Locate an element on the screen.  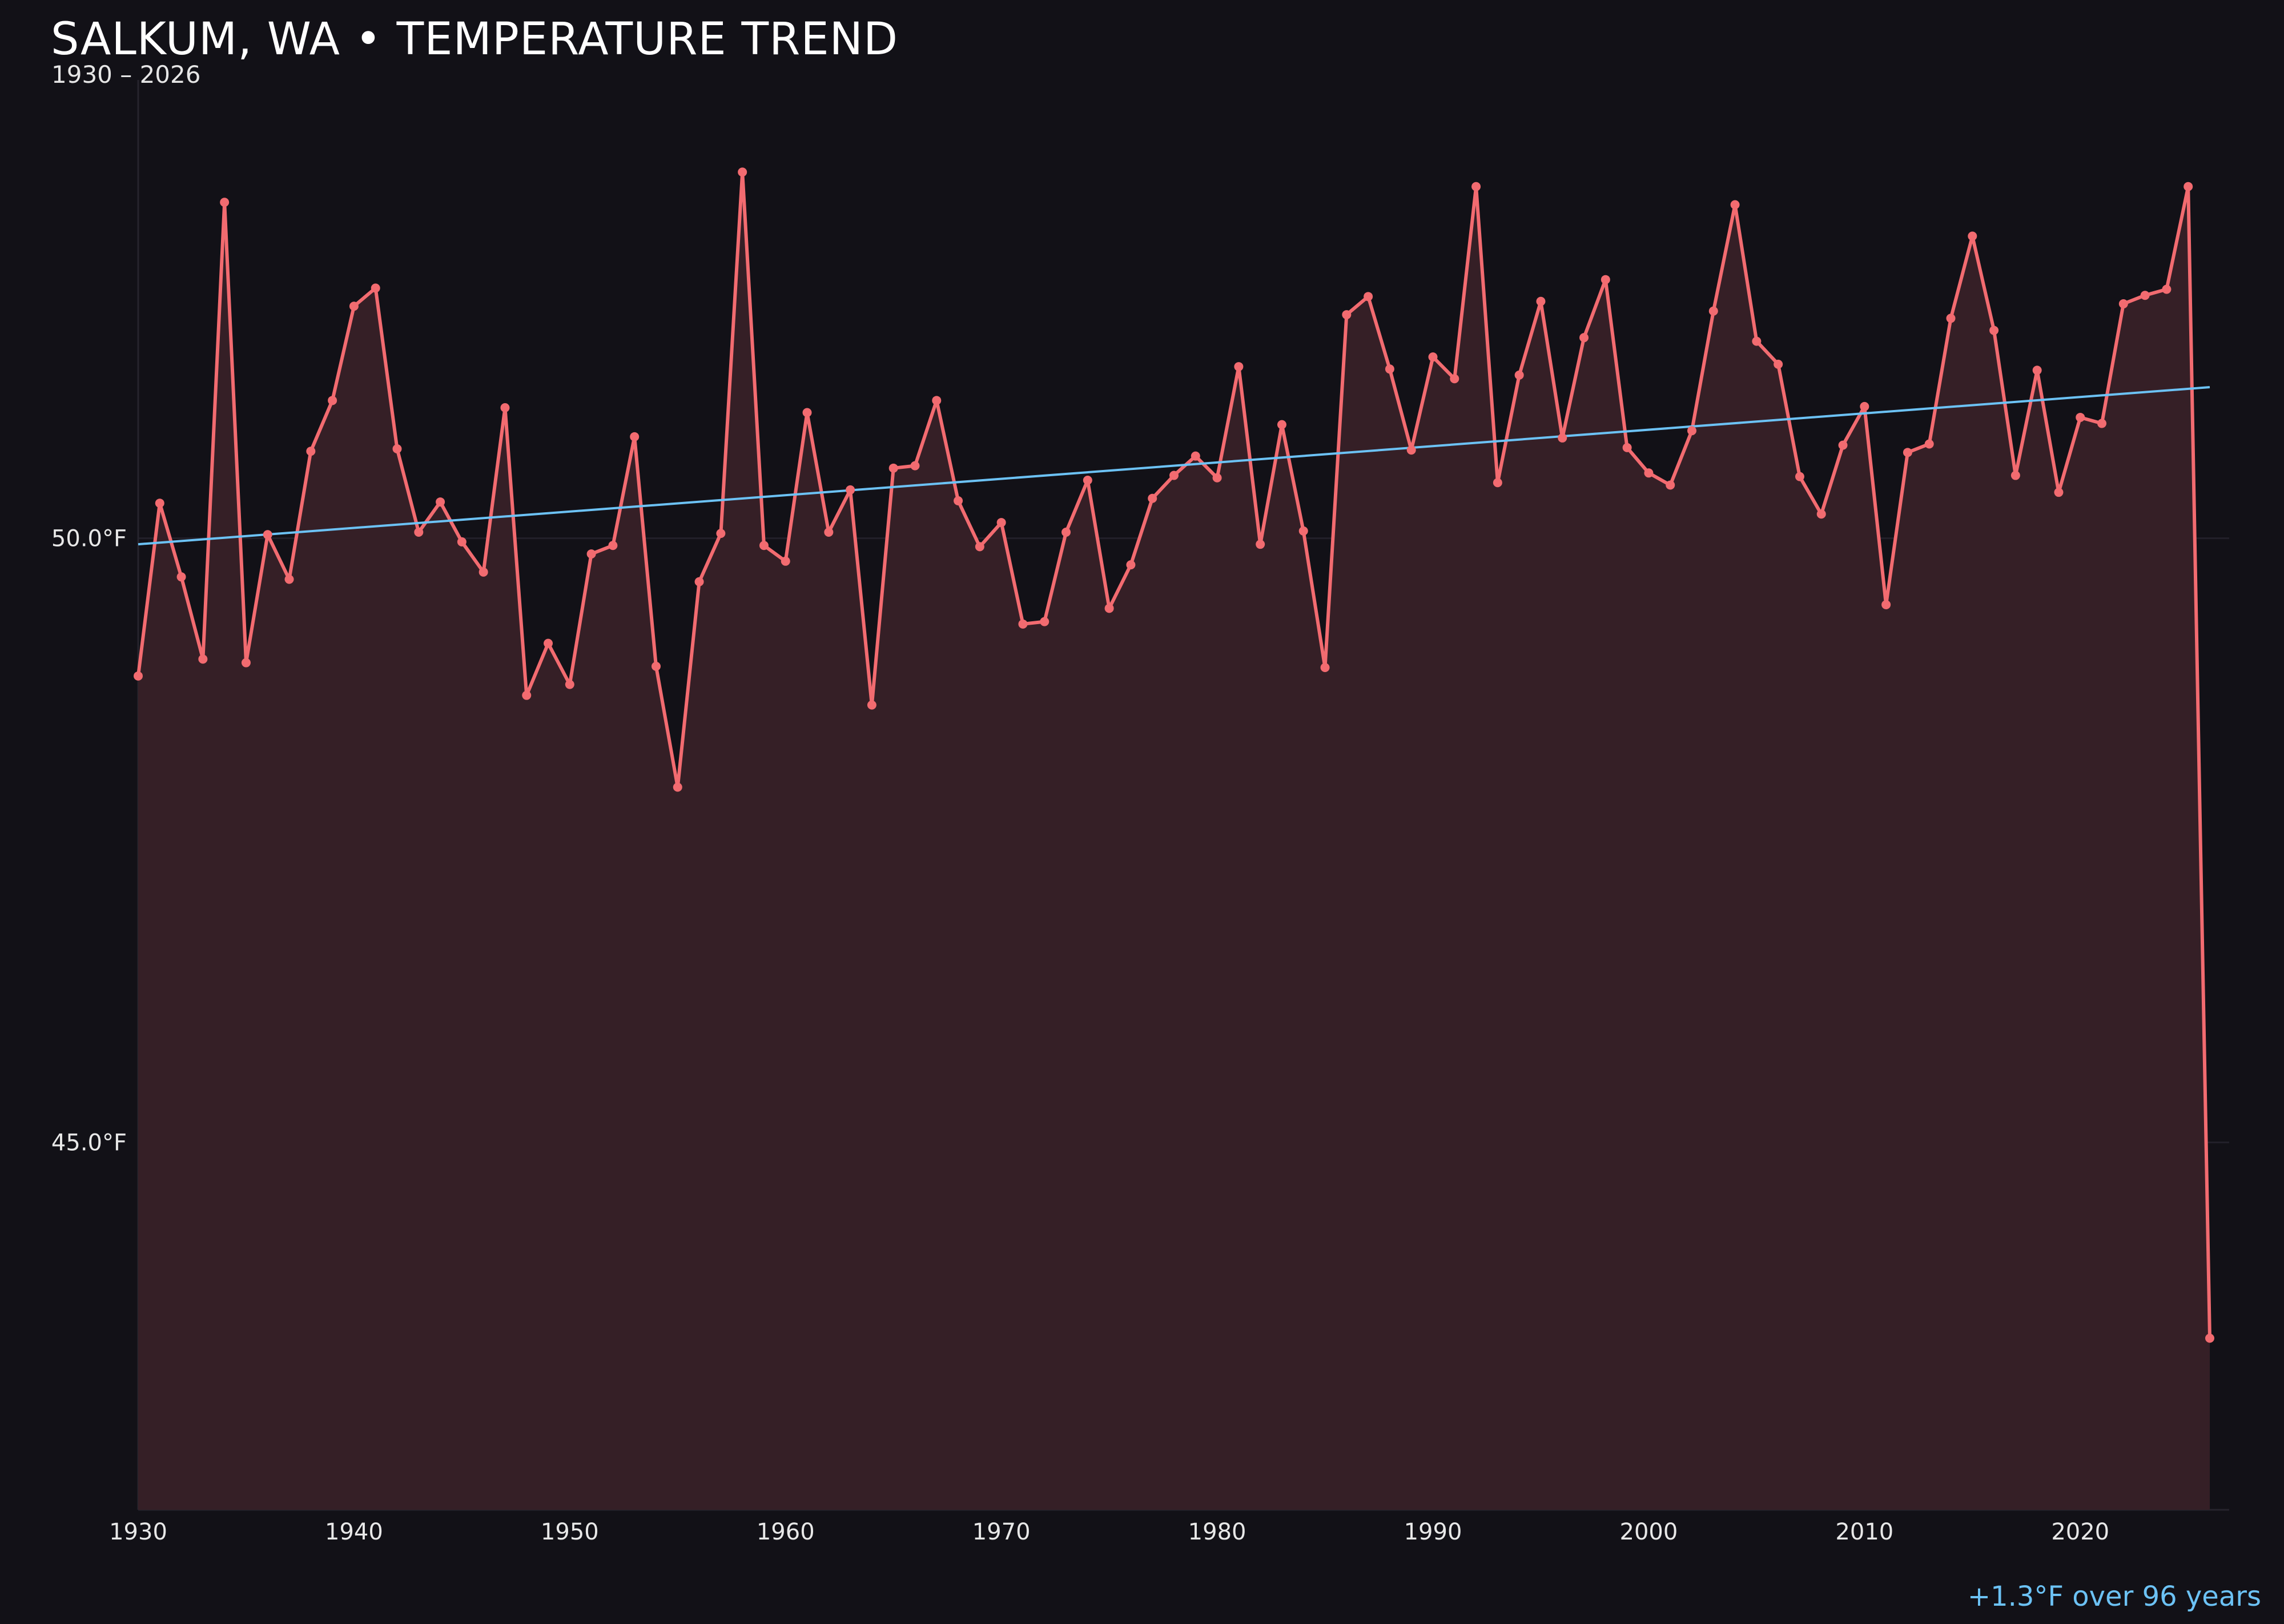
data-point-1947 is located at coordinates (505, 408).